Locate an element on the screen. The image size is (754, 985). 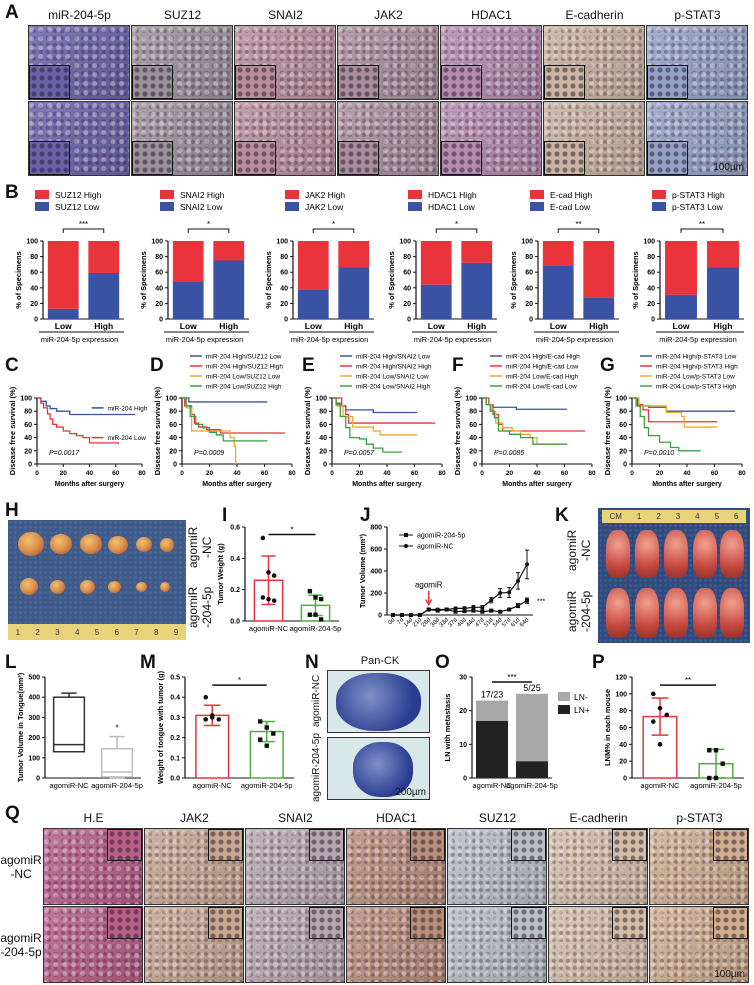
y-tick-label: 120 is located at coordinates (621, 678).